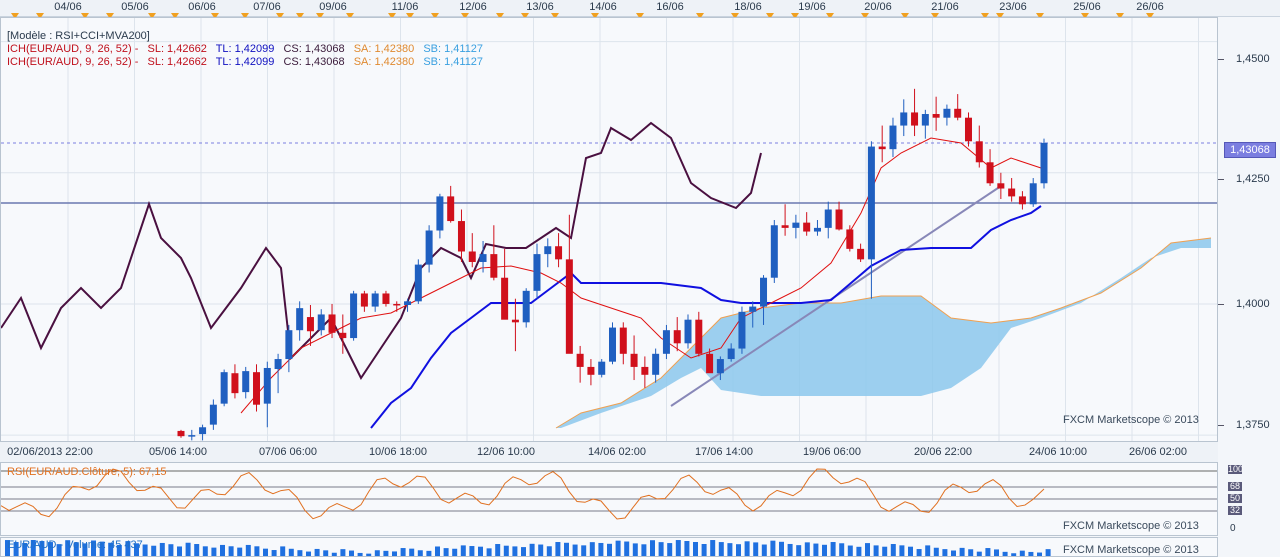  What do you see at coordinates (943, 452) in the screenshot?
I see `time-tick-label: 20/06 22:00` at bounding box center [943, 452].